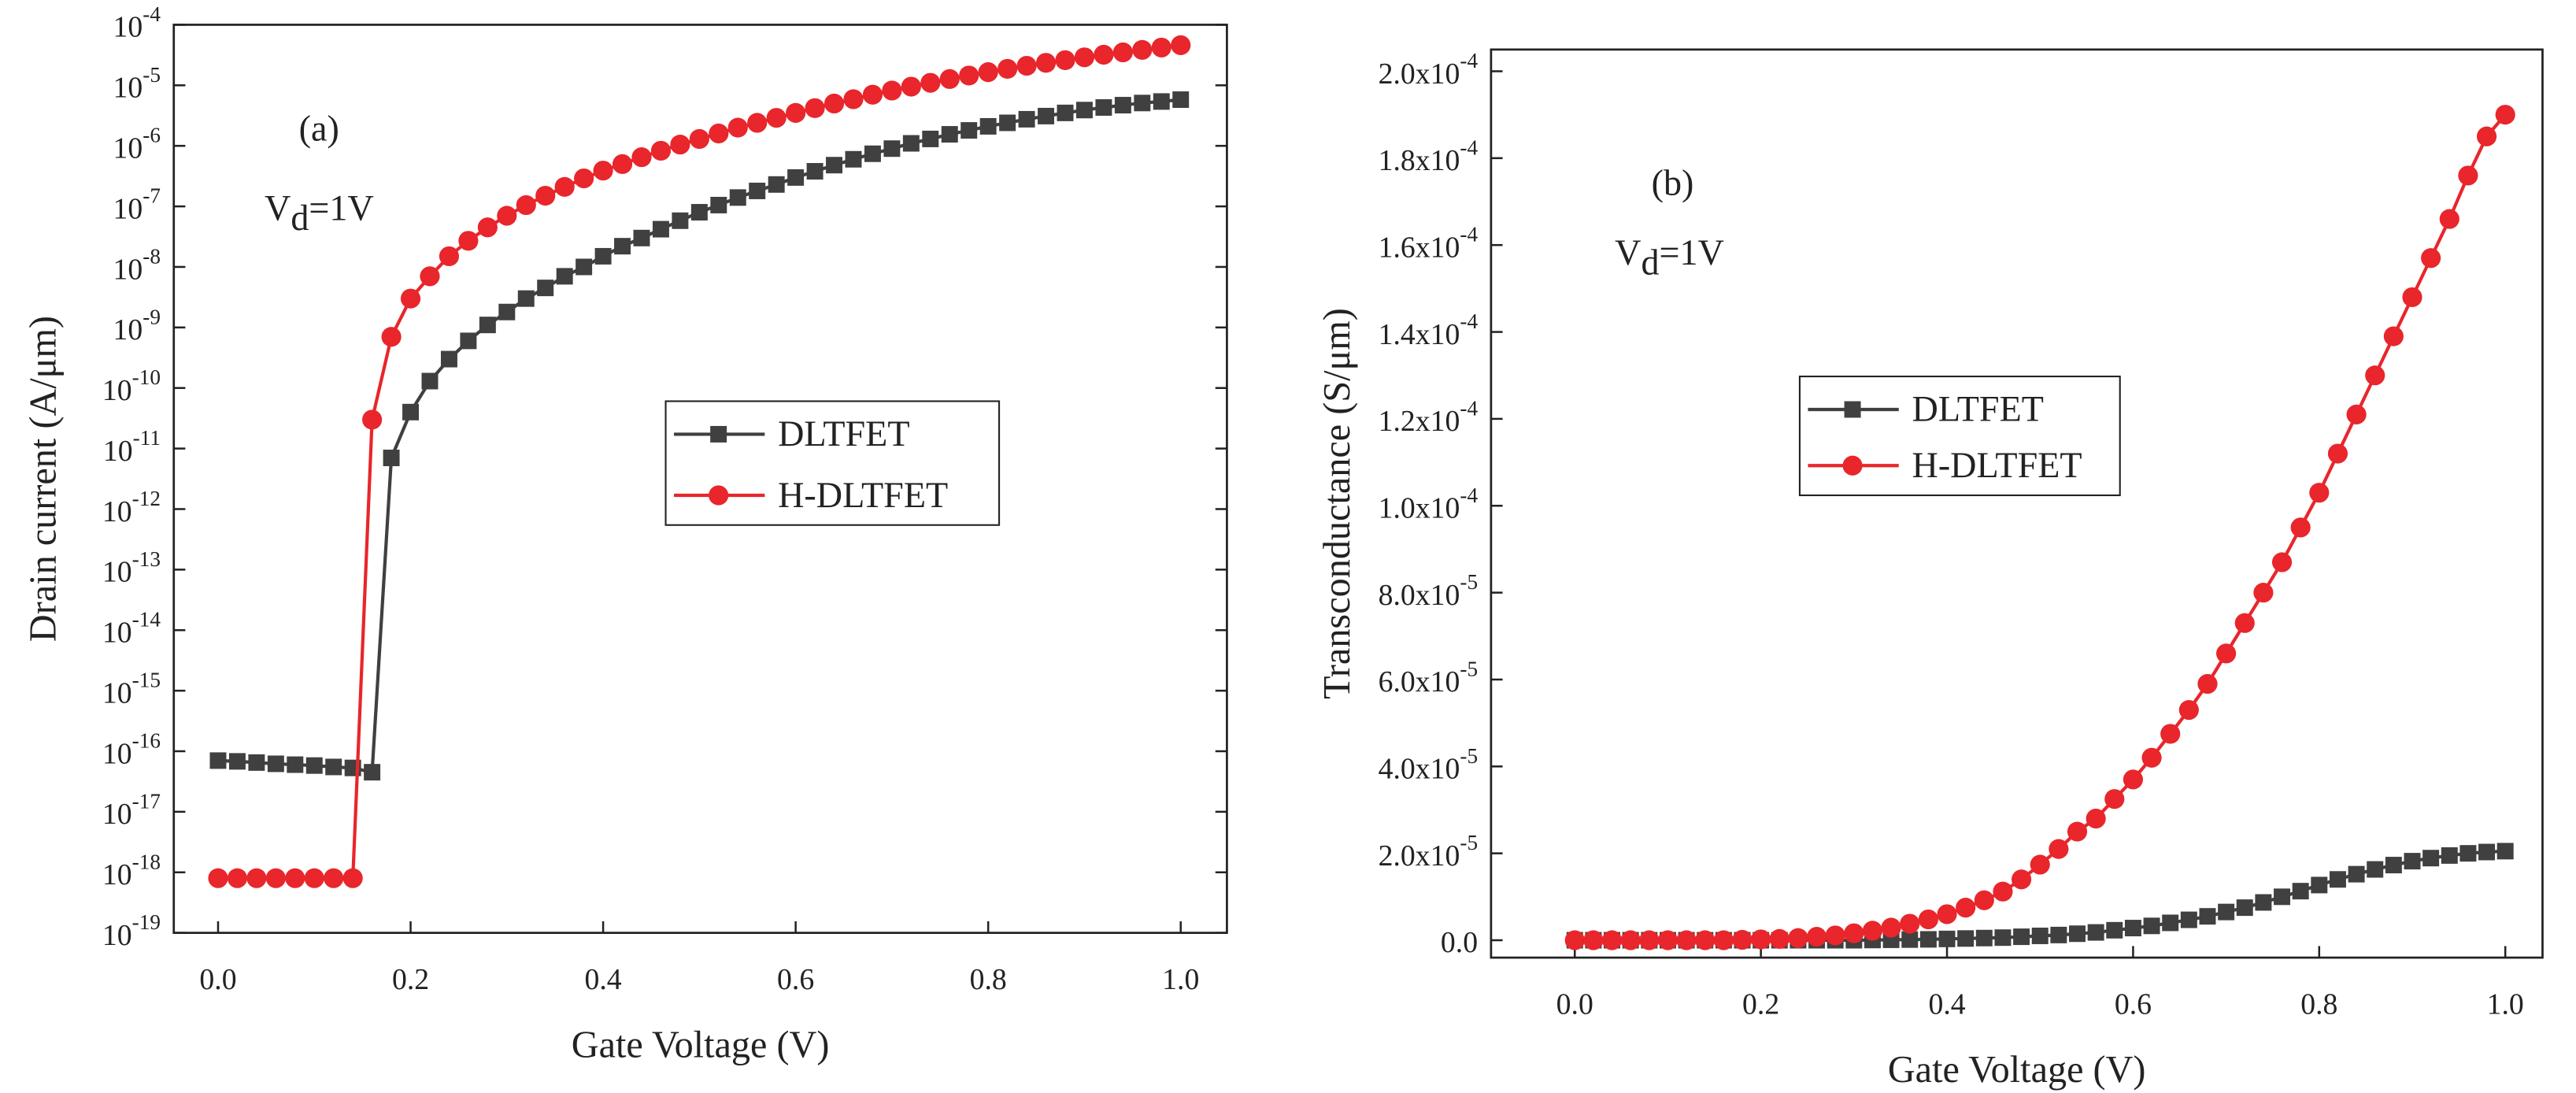  Describe the element at coordinates (131, 567) in the screenshot. I see `y-tick-label: 10-13` at that location.